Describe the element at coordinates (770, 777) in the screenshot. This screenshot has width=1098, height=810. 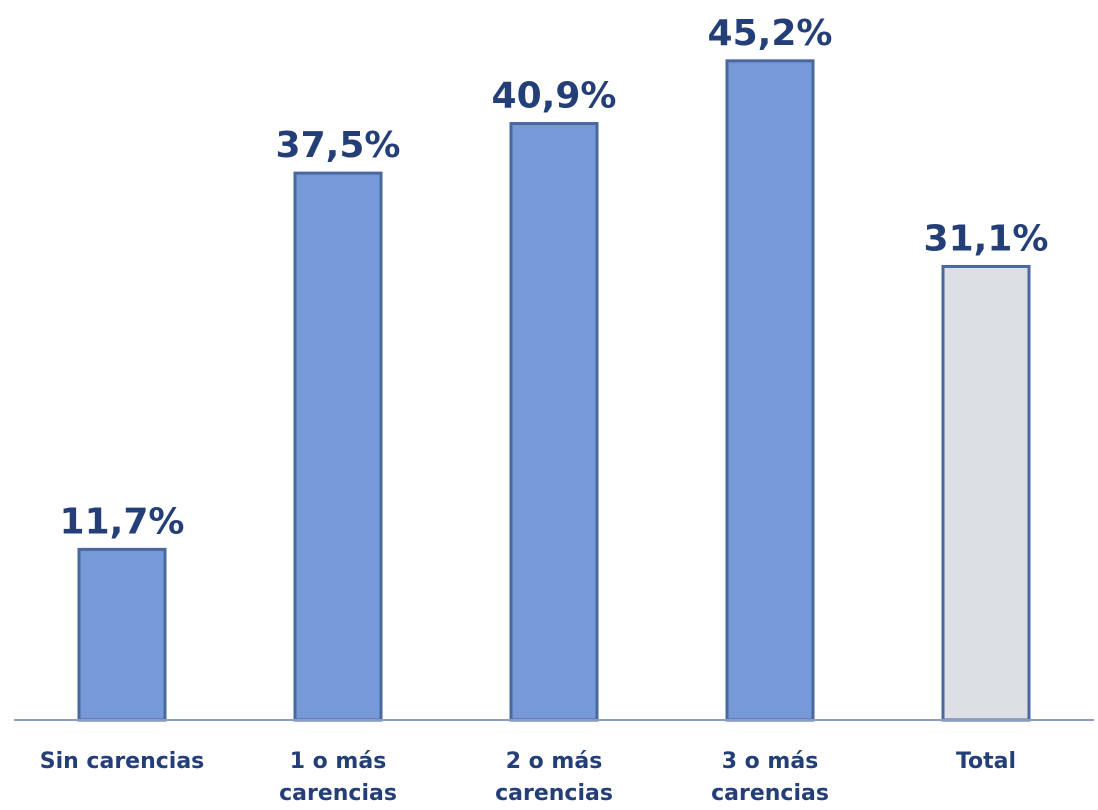
I see `category-label-3-o-mas-carencias: 3 o más carencias` at that location.